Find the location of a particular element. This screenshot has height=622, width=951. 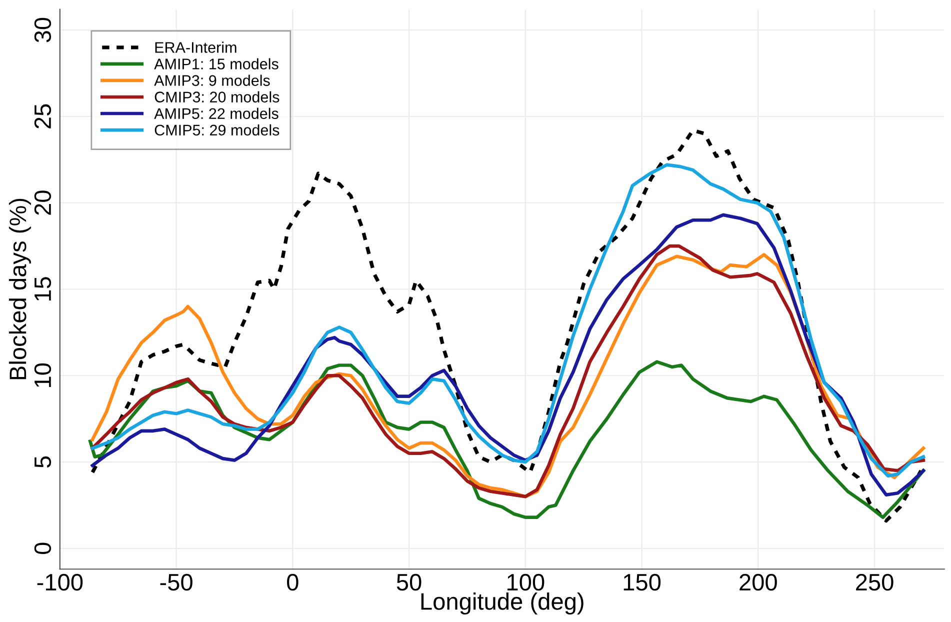

legend-label: CMIP3: 20 models is located at coordinates (217, 96).